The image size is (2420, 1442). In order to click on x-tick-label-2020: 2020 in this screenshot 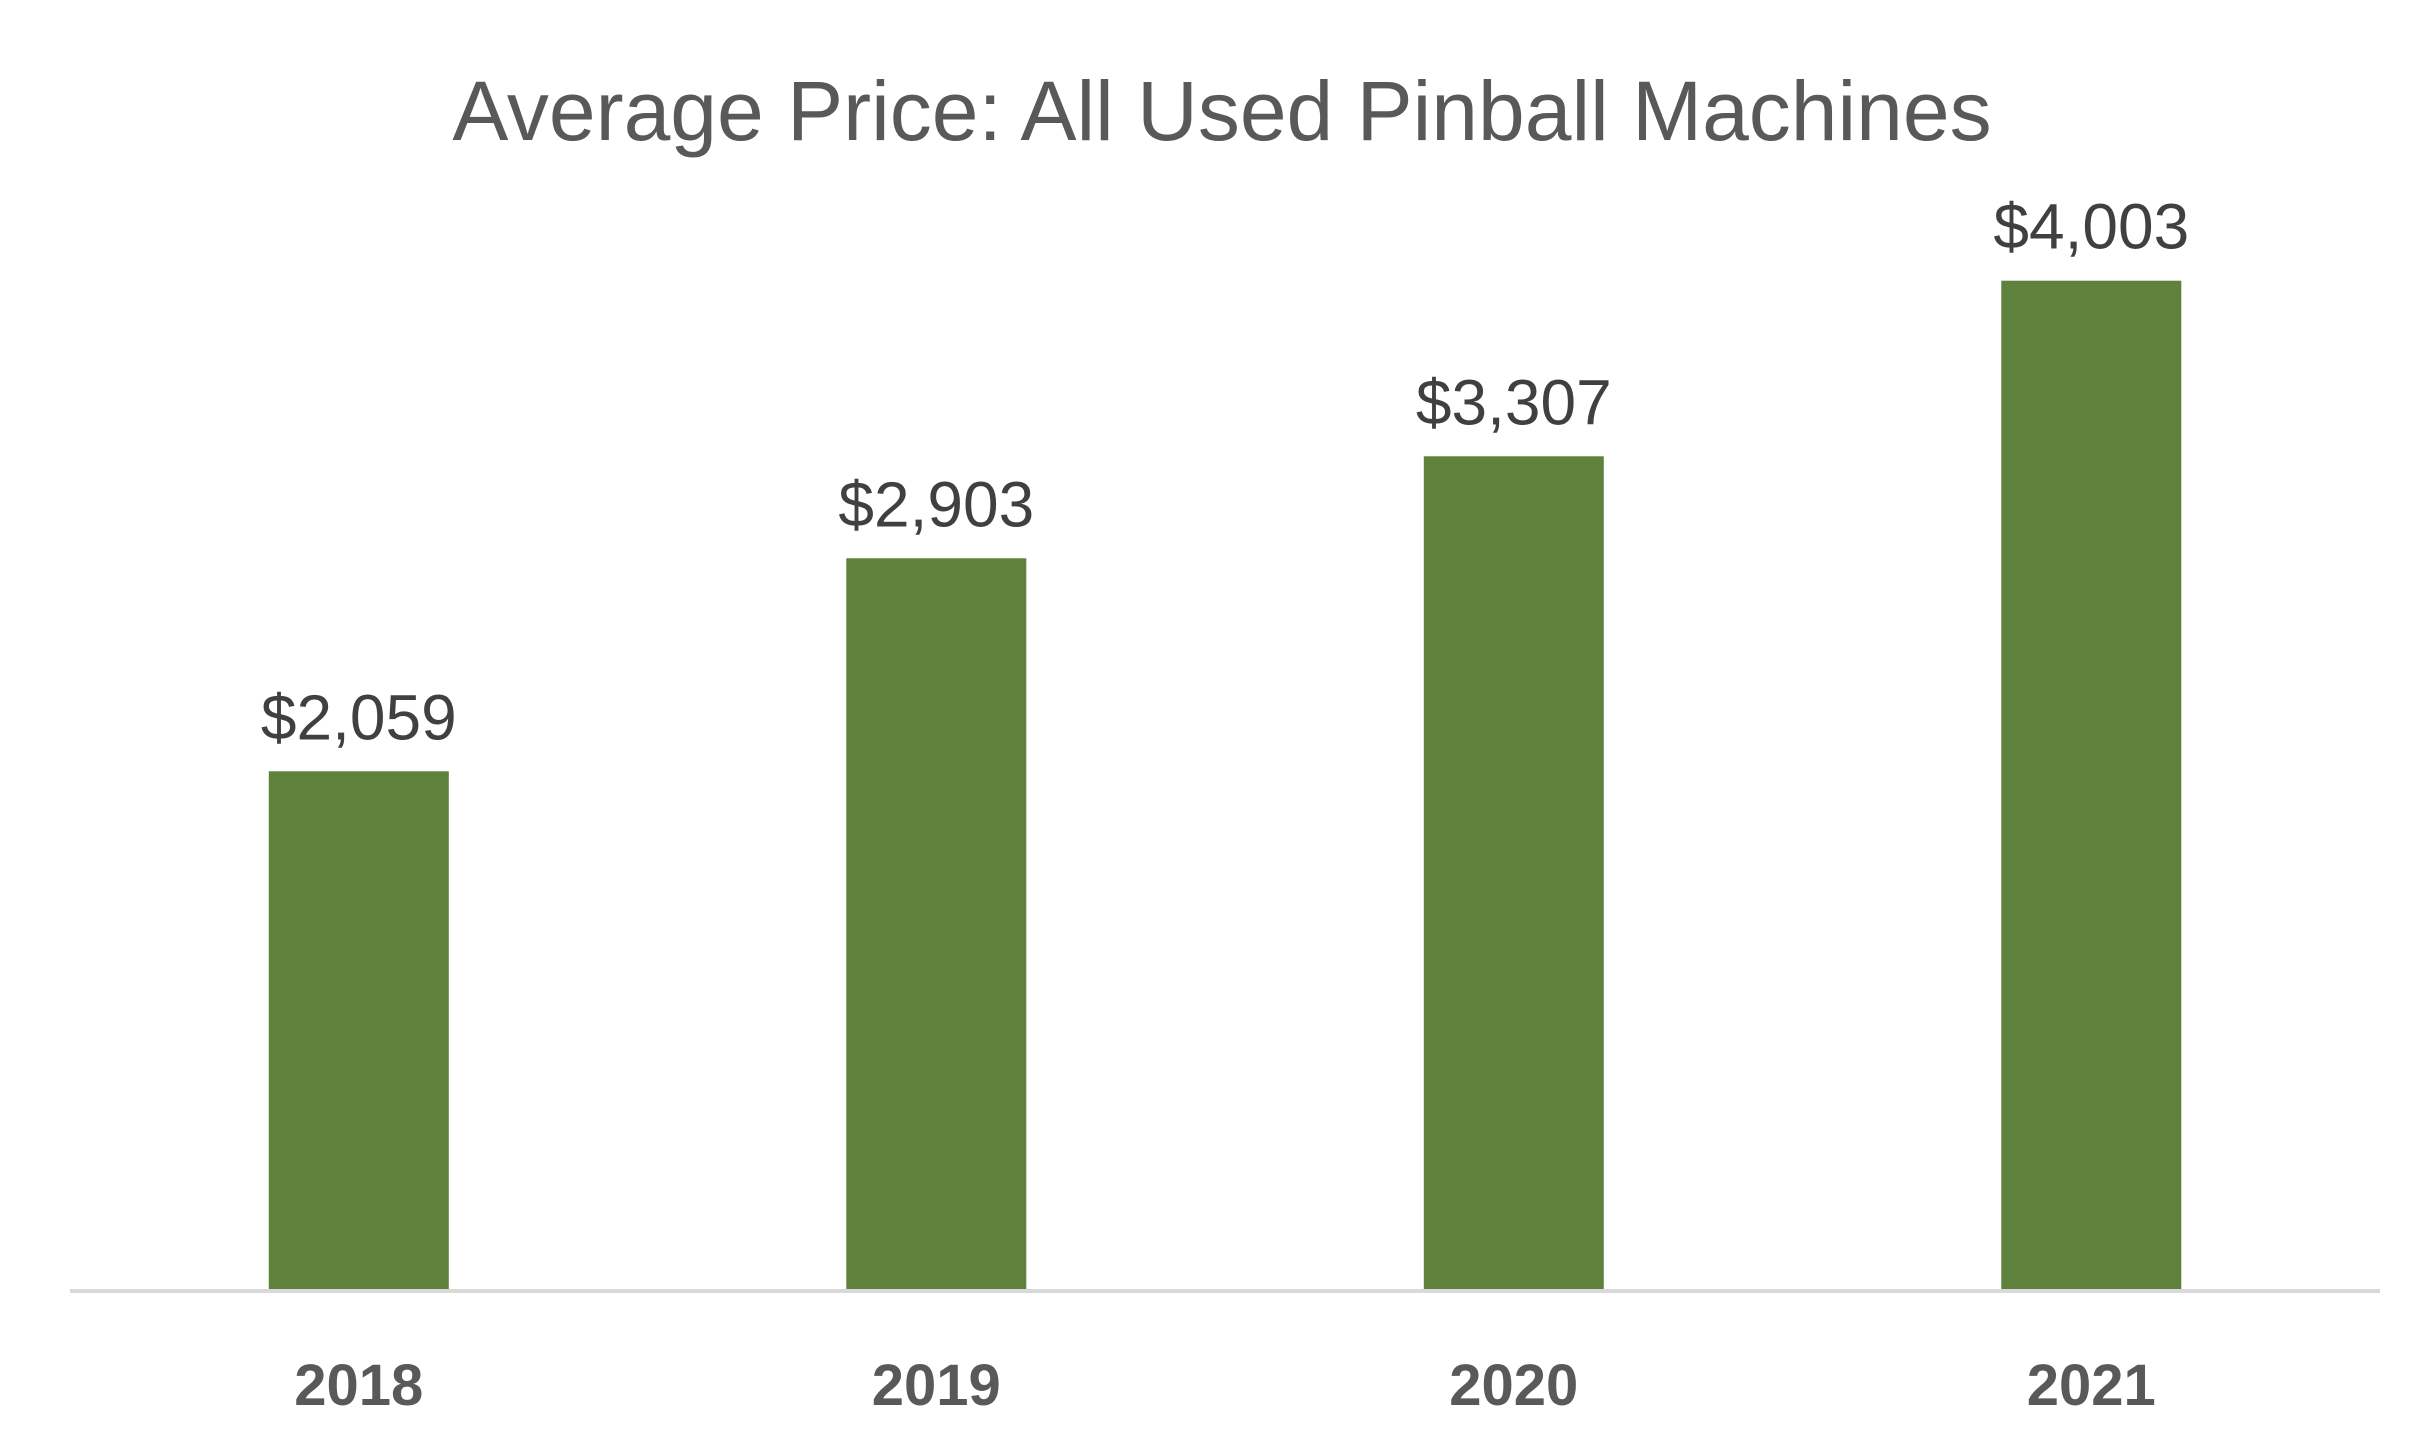, I will do `click(1513, 1385)`.